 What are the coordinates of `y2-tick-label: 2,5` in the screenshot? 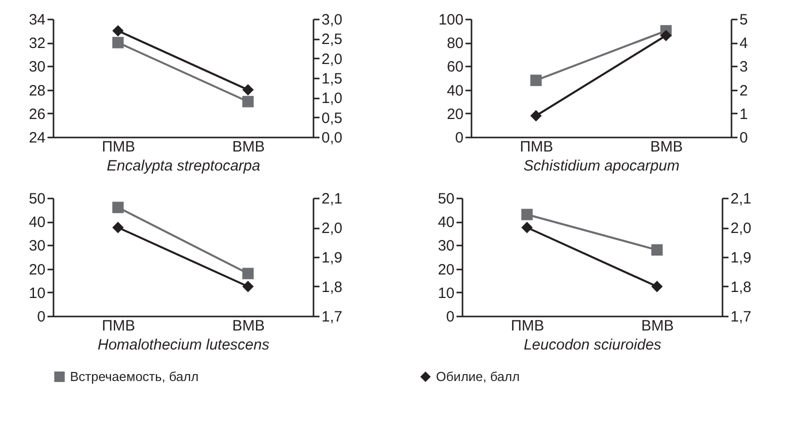 It's located at (332, 39).